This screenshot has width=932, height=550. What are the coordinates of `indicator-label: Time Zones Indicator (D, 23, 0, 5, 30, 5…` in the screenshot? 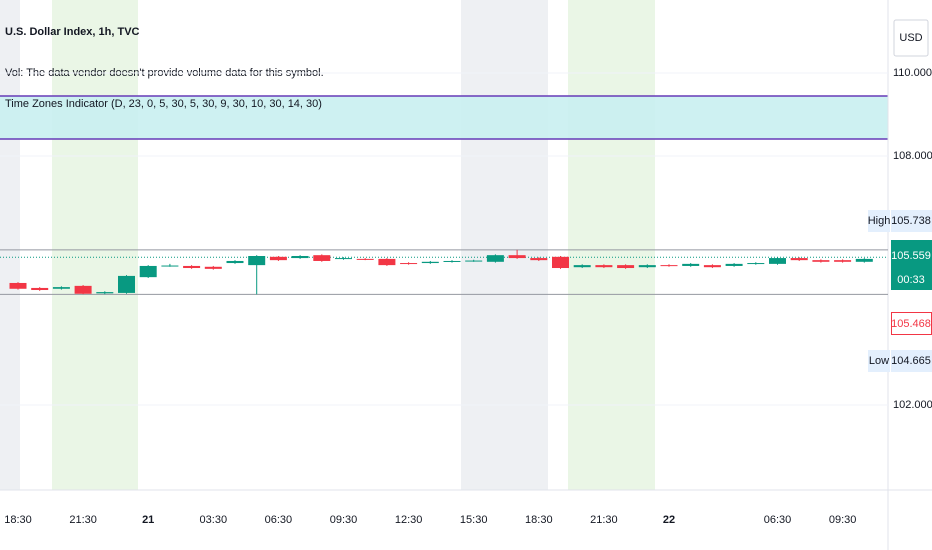 It's located at (163, 104).